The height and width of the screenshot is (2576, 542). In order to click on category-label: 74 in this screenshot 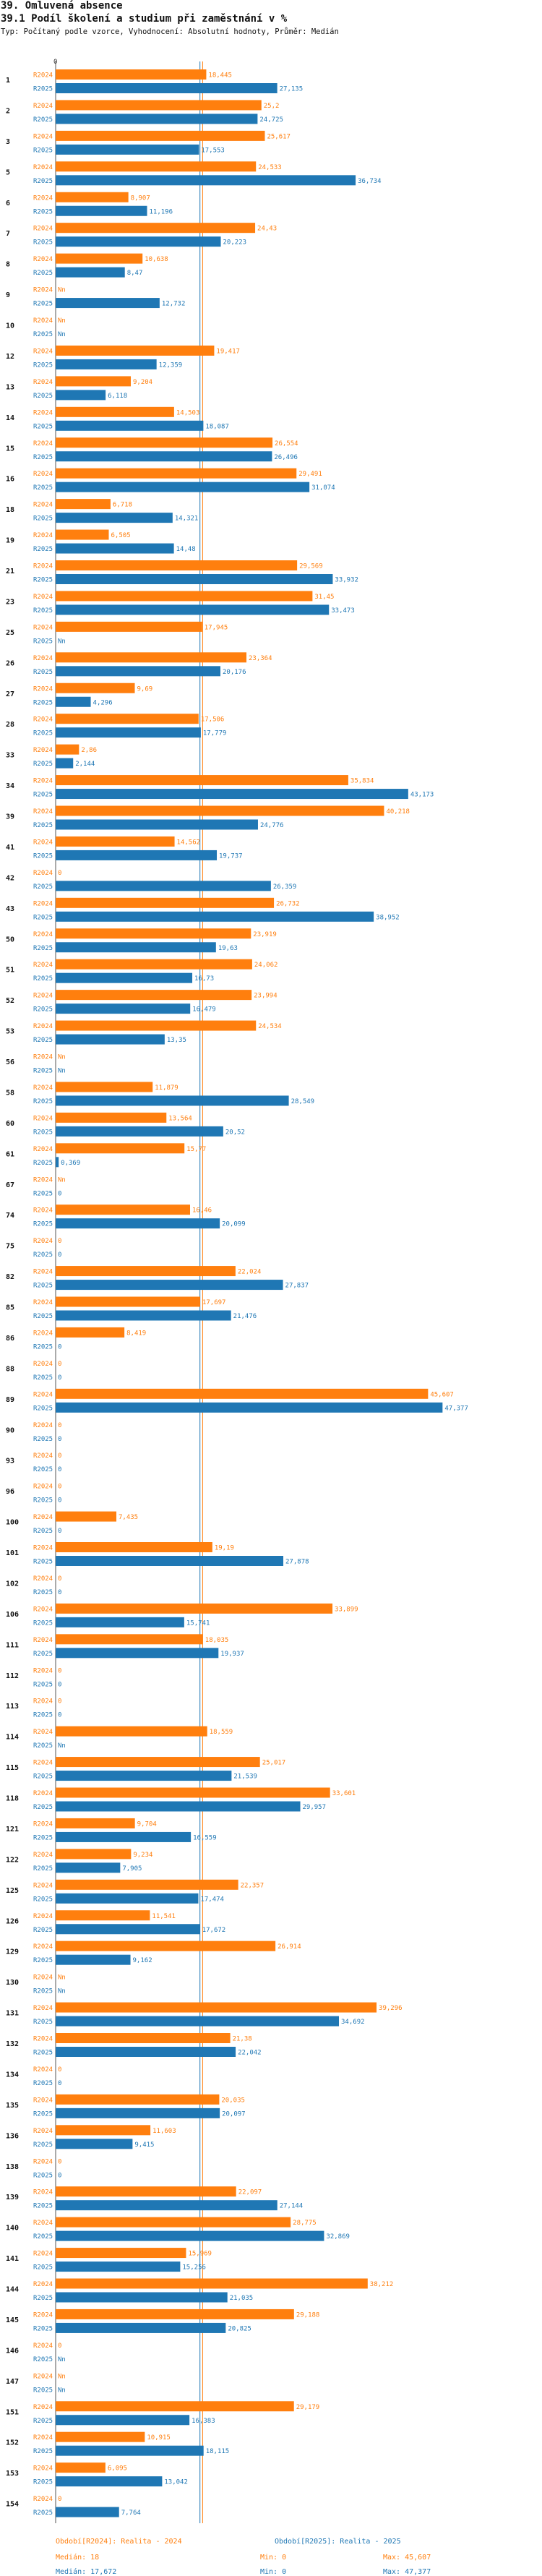, I will do `click(10, 1216)`.